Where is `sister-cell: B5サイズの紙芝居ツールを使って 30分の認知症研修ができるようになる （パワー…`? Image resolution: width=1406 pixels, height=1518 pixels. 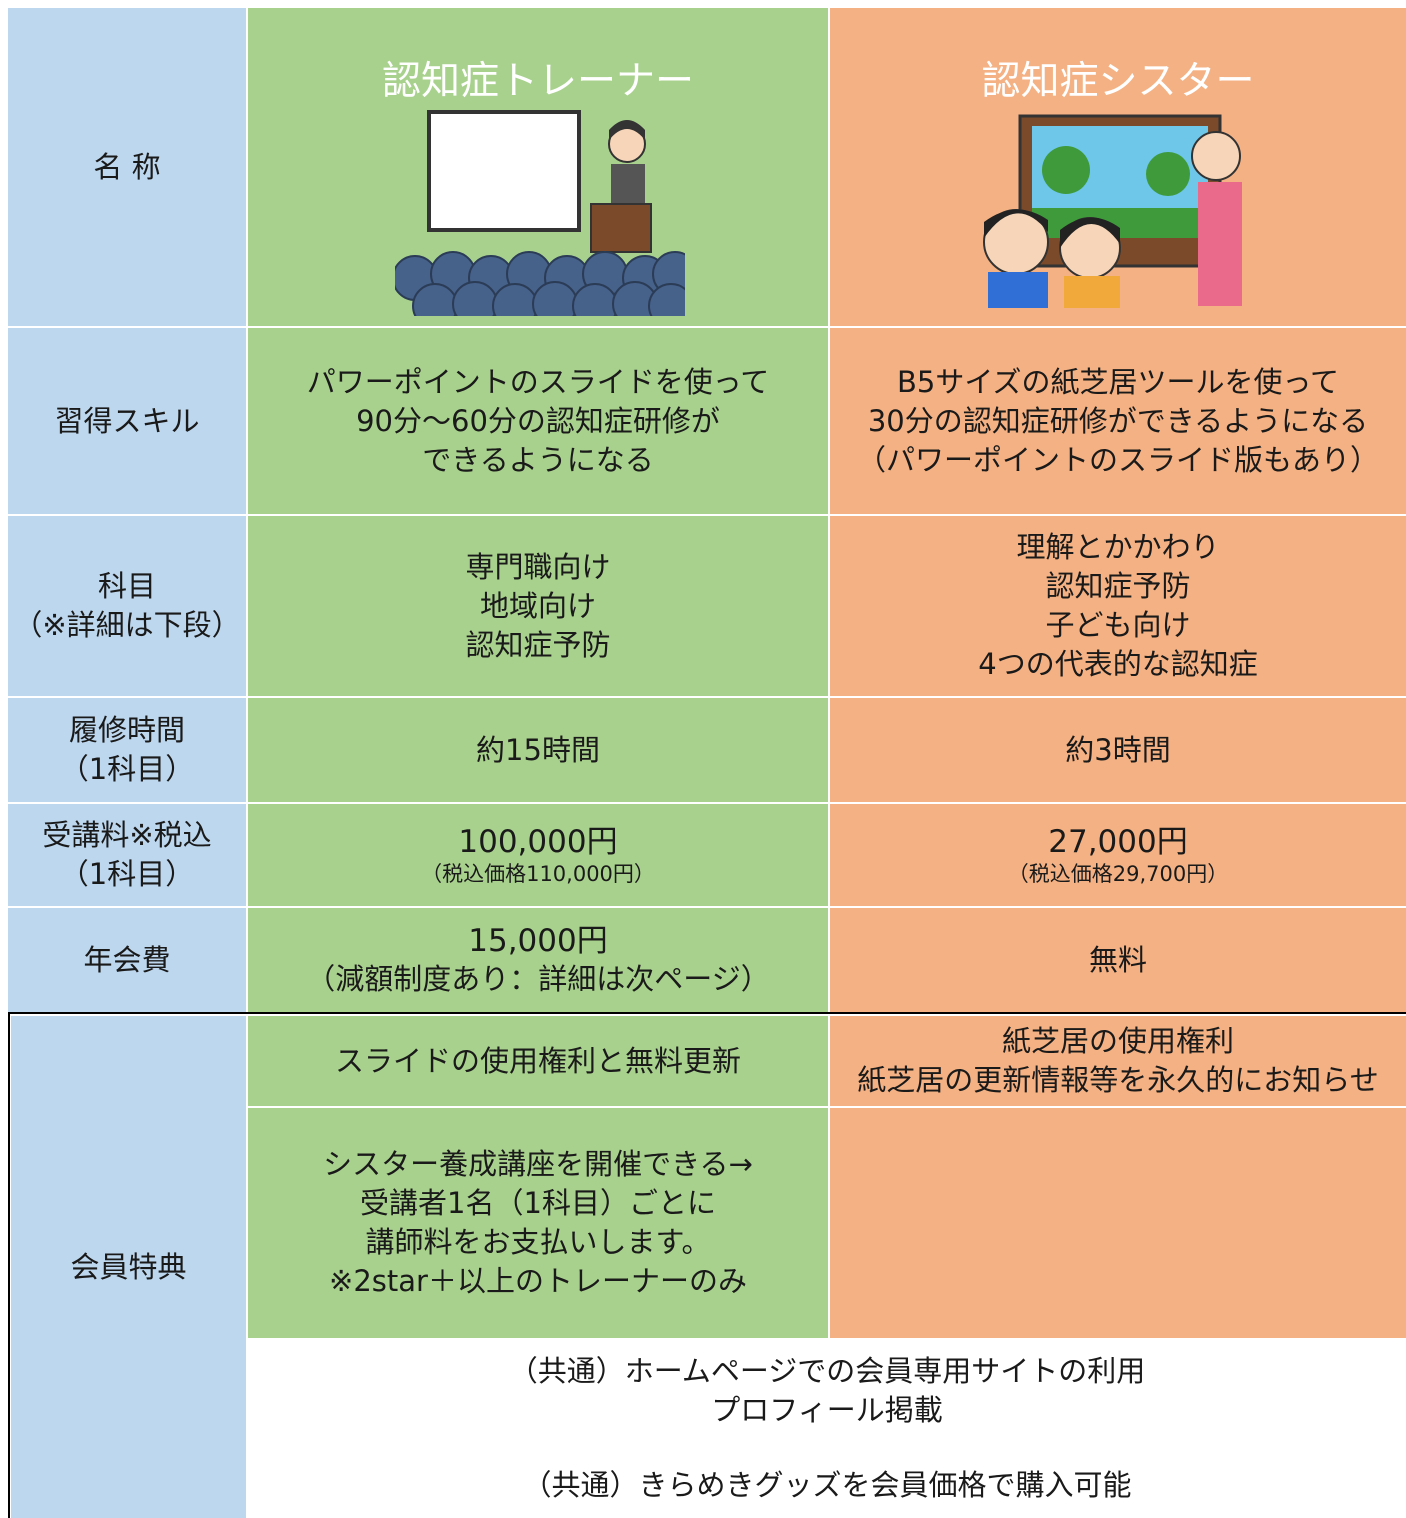
sister-cell: B5サイズの紙芝居ツールを使って 30分の認知症研修ができるようになる （パワー… is located at coordinates (1118, 421).